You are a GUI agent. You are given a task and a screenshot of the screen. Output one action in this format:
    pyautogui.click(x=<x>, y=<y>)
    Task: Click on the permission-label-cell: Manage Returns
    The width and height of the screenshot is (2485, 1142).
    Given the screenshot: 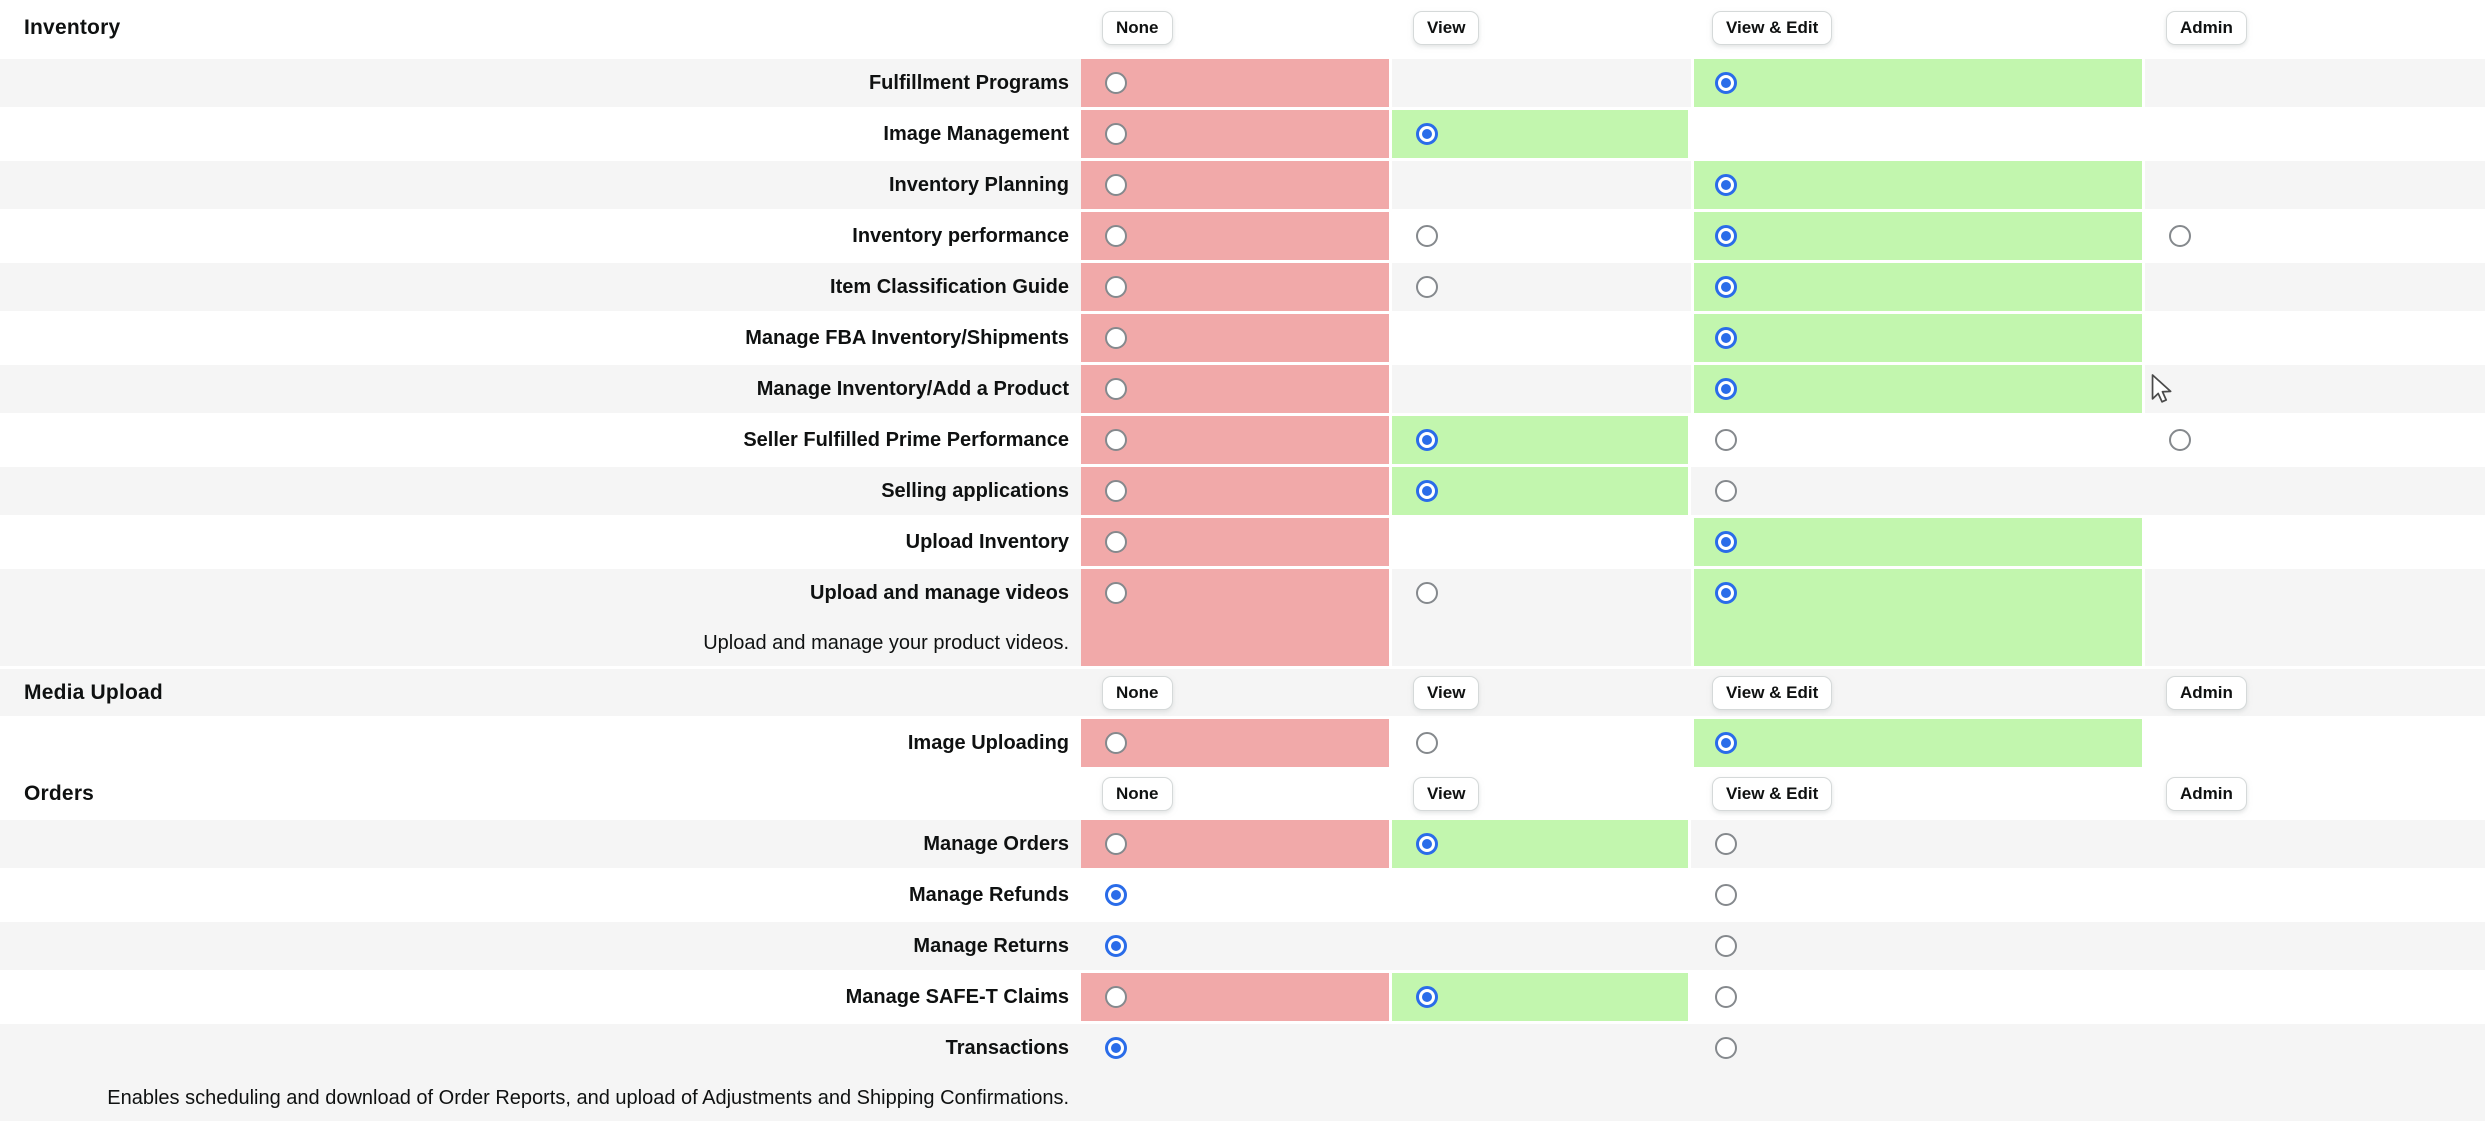 What is the action you would take?
    pyautogui.click(x=540, y=946)
    